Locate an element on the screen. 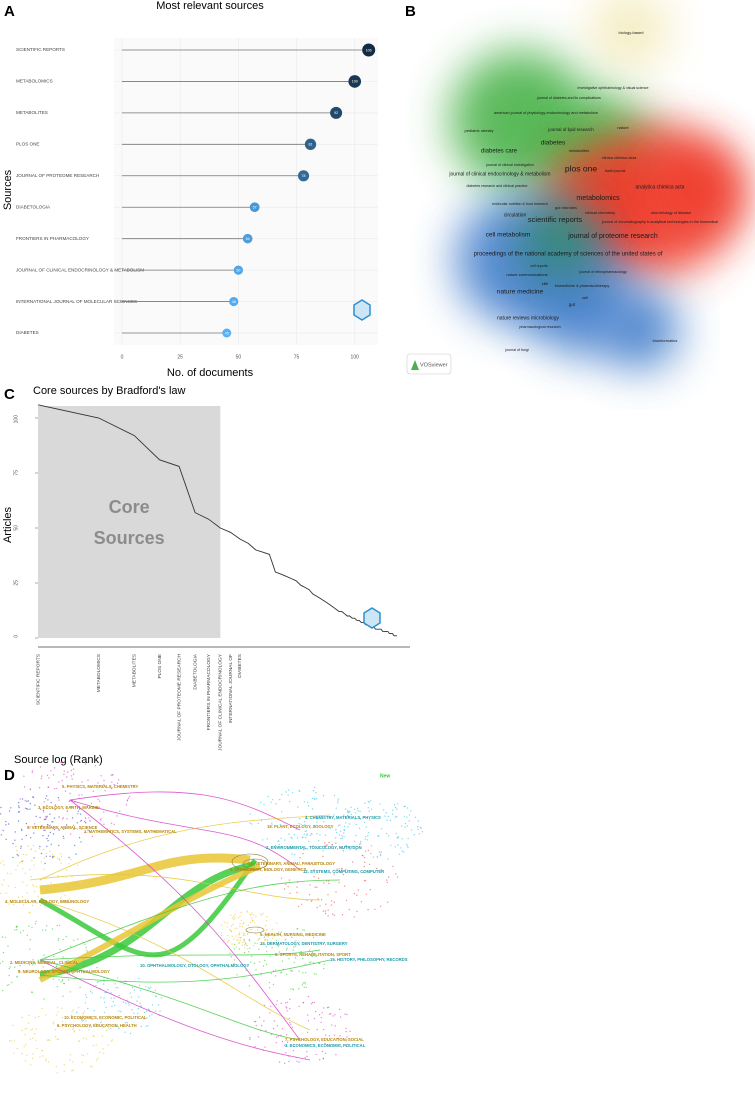 This screenshot has height=1094, width=755. value-label: 106 is located at coordinates (369, 50).